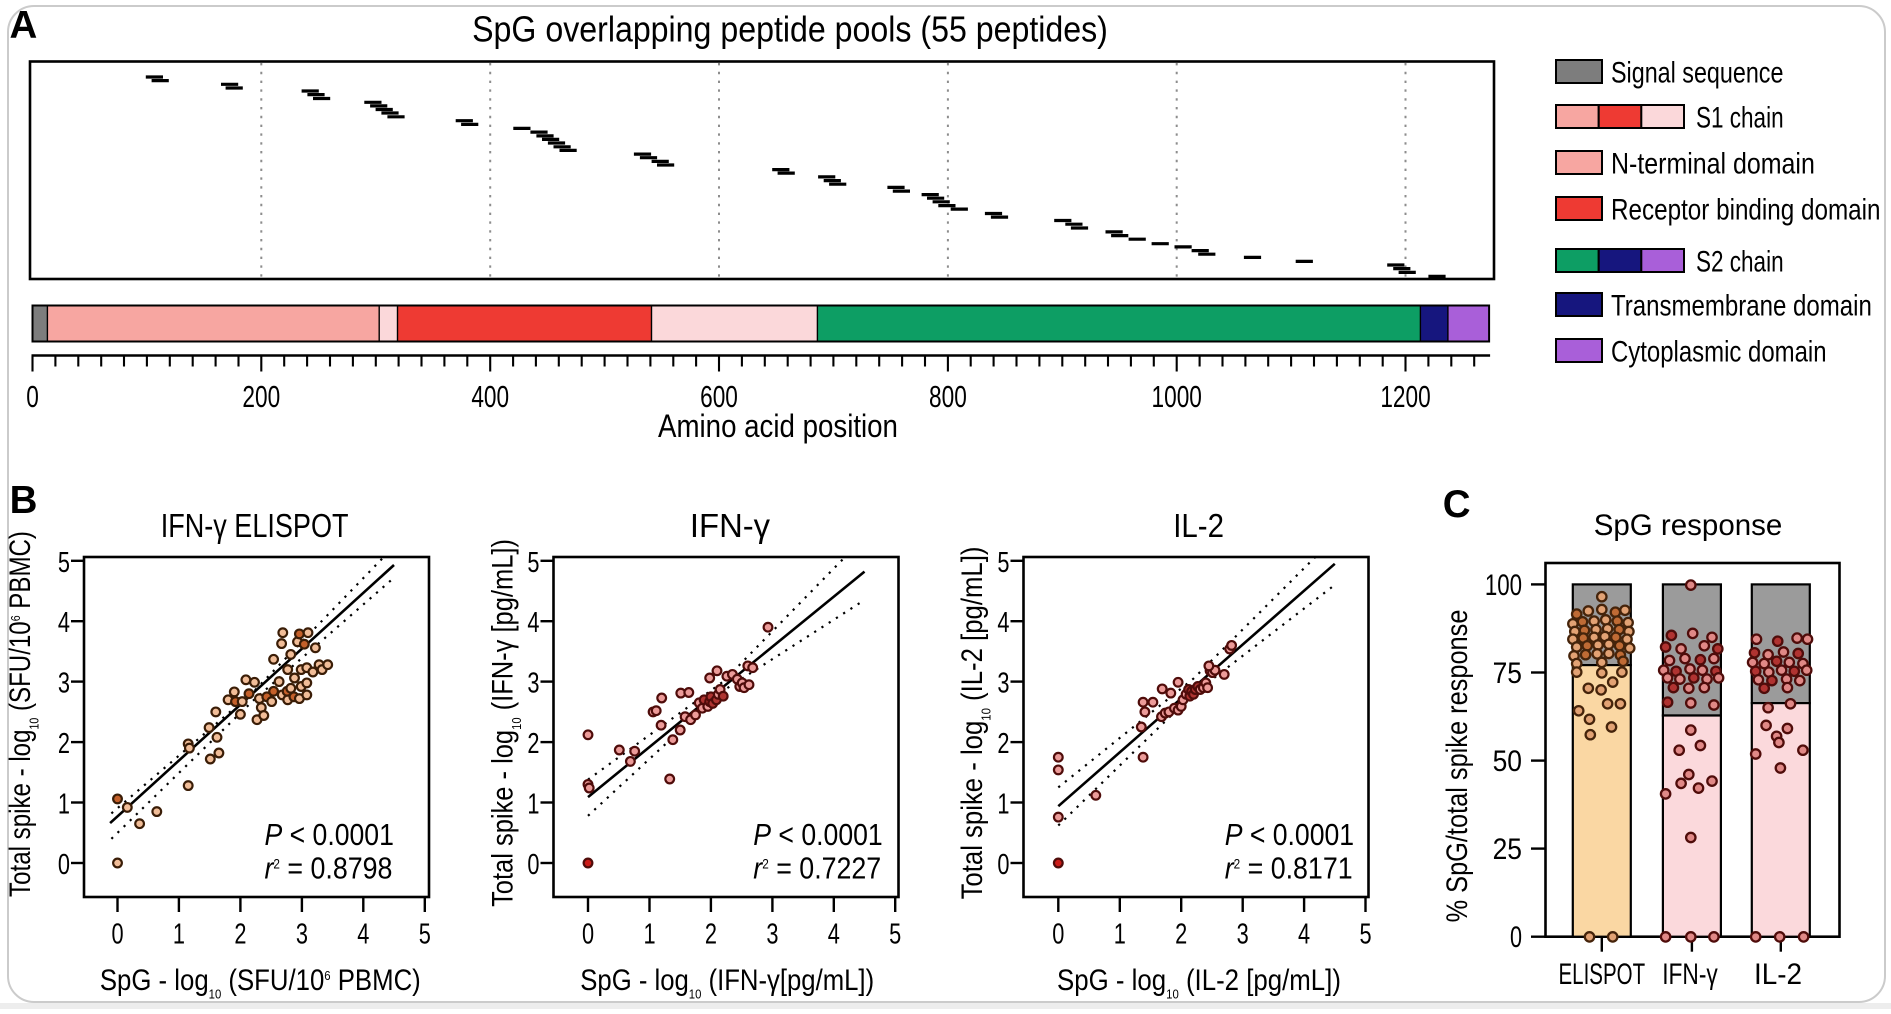 This screenshot has height=1014, width=1891. What do you see at coordinates (1602, 974) in the screenshot?
I see `svg-text: ELISPOT` at bounding box center [1602, 974].